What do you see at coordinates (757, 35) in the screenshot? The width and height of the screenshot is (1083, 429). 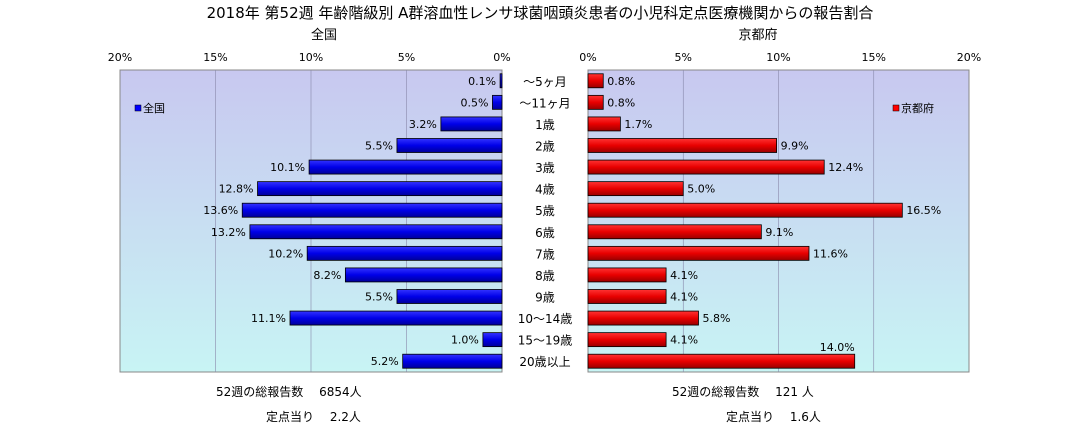 I see `panel-title-kyoto: 京都府` at bounding box center [757, 35].